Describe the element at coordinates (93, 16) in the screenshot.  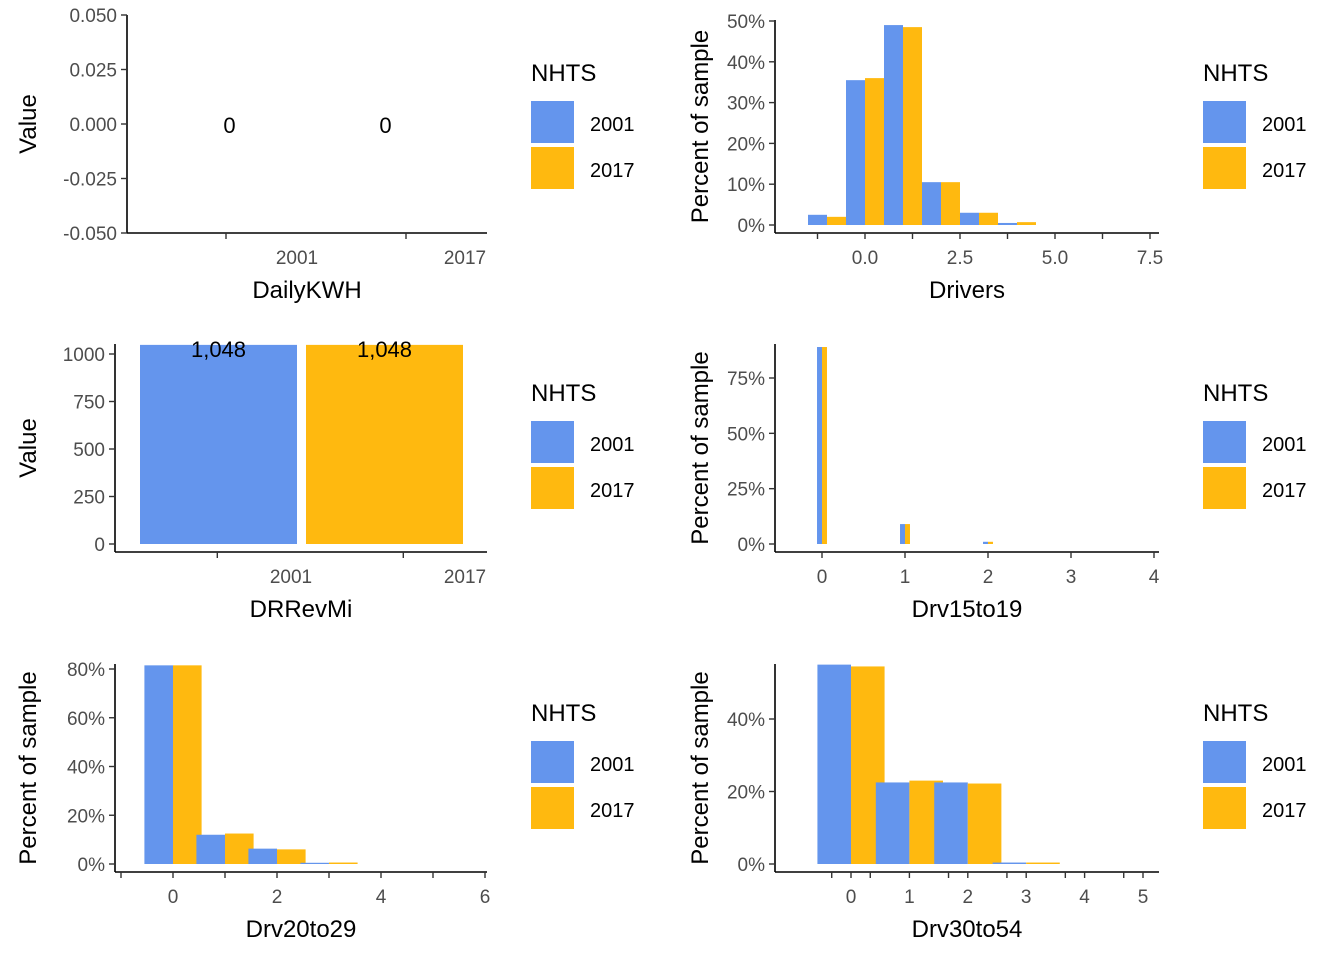
I see `y-tick-label: 0.050` at that location.